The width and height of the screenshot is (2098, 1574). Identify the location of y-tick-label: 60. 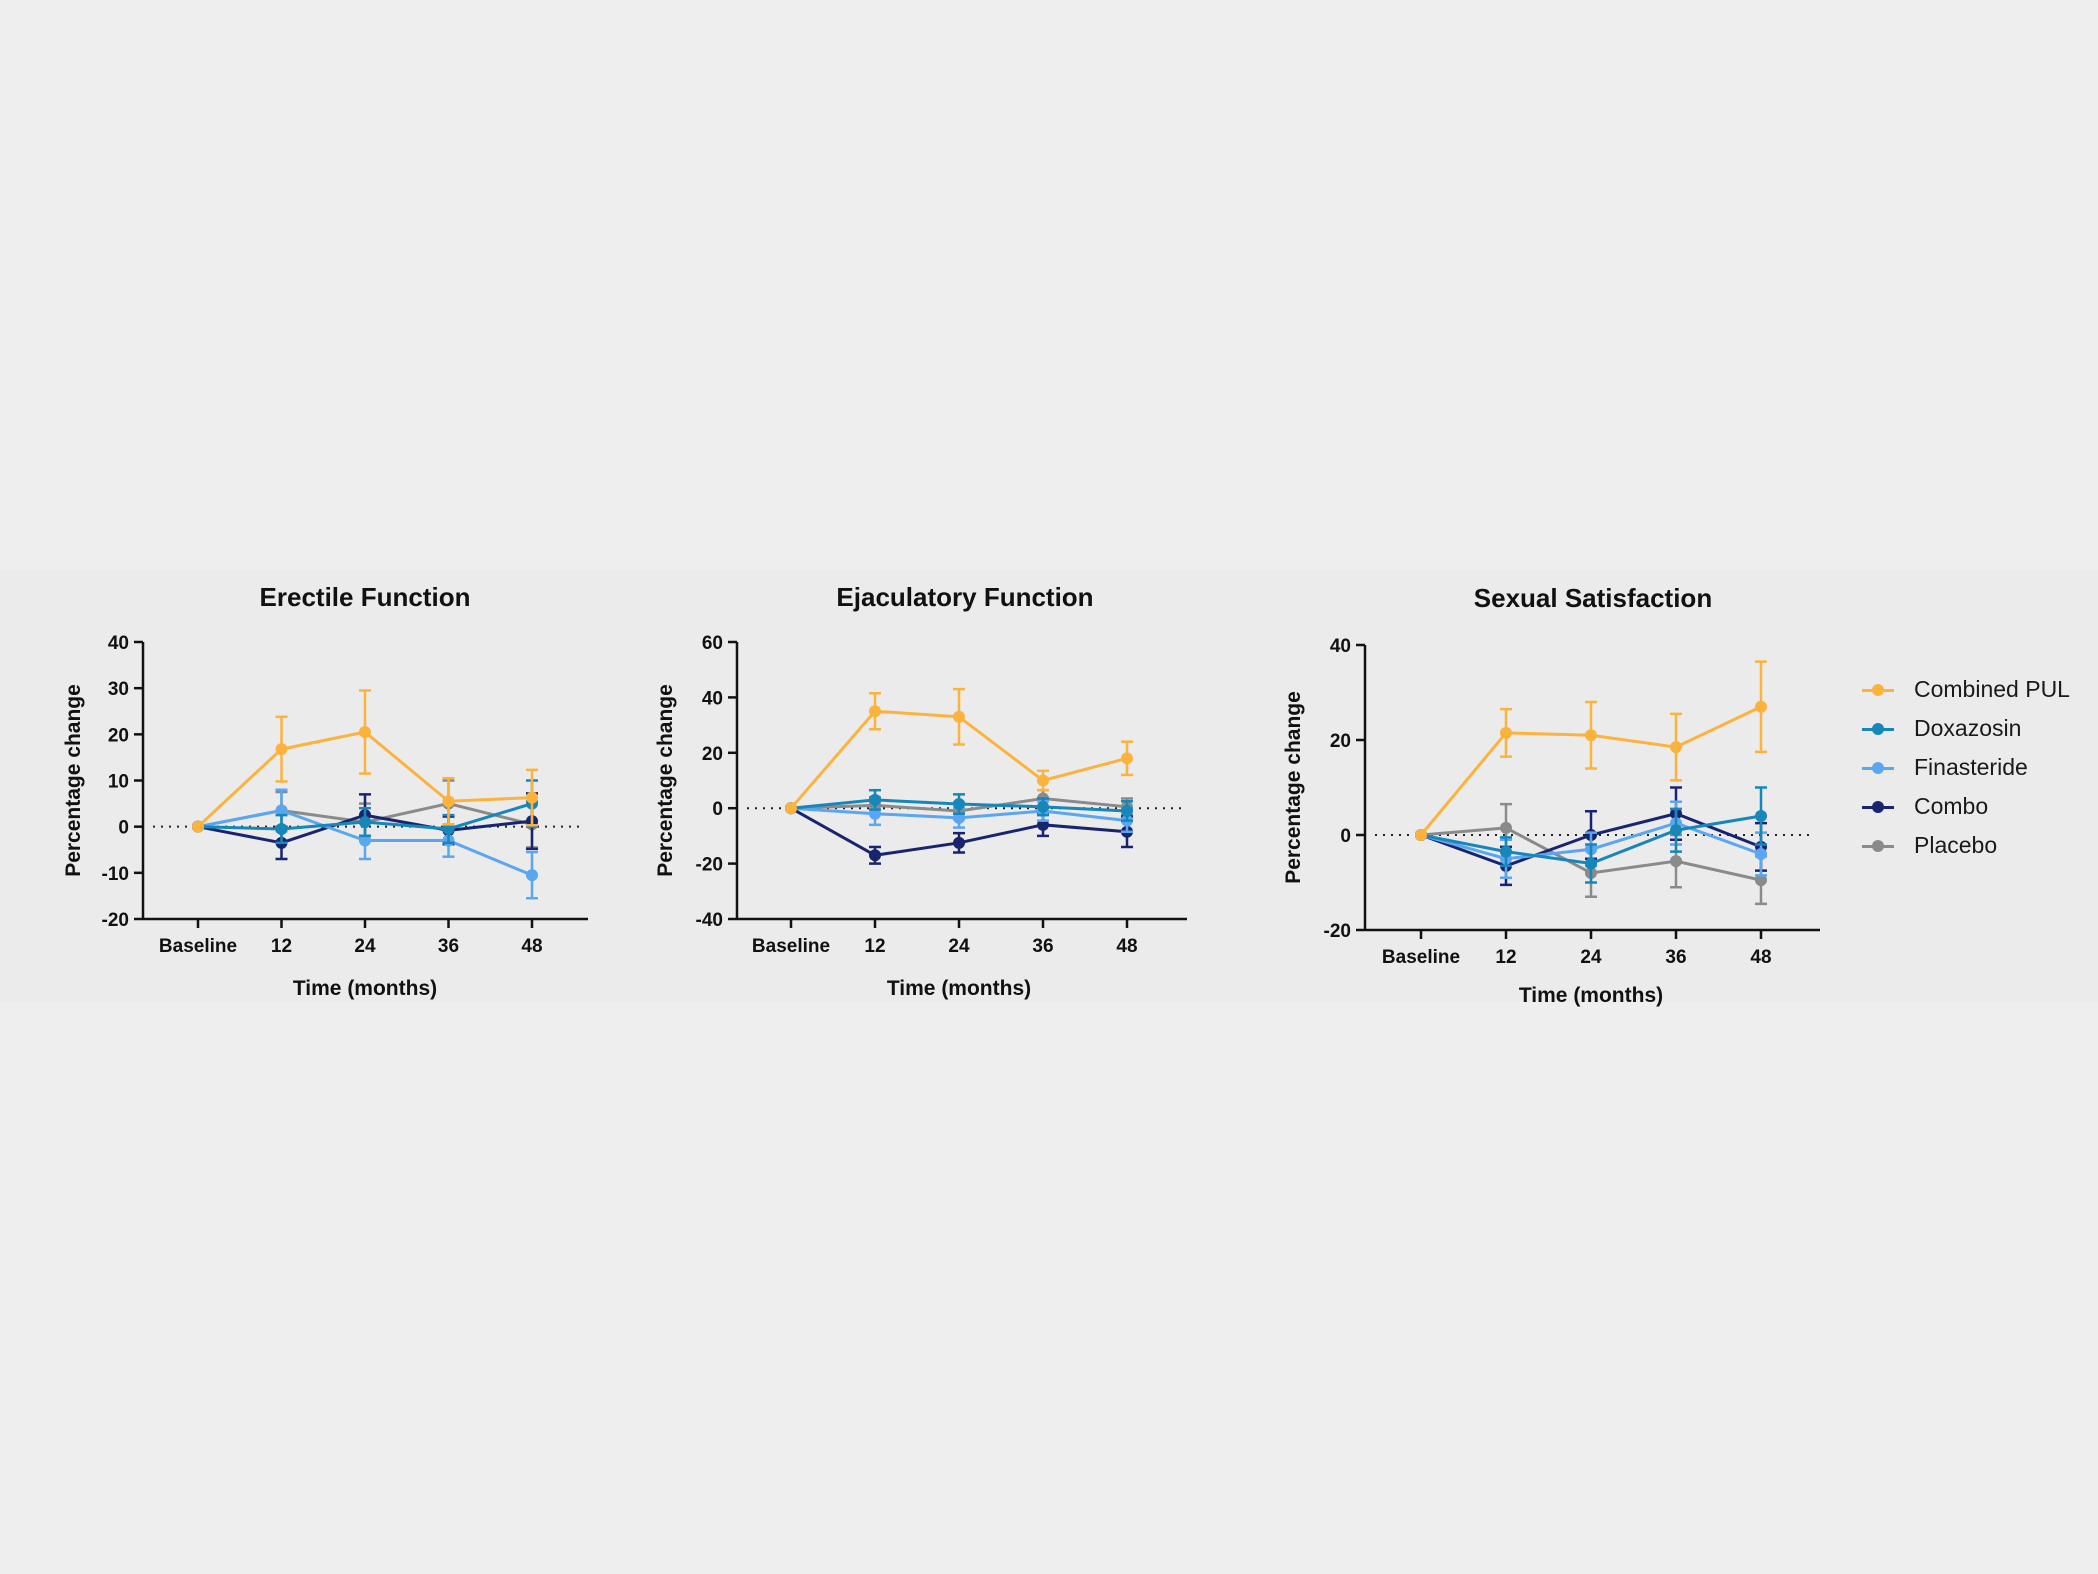
(712, 643).